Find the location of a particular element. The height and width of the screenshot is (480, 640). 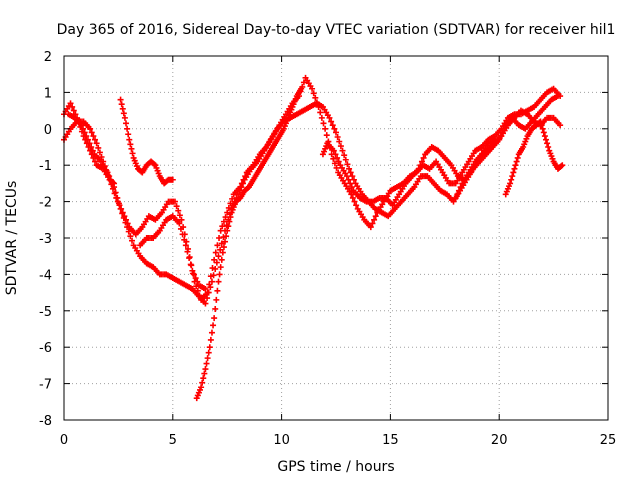

x-tick-label: 20 is located at coordinates (499, 440).